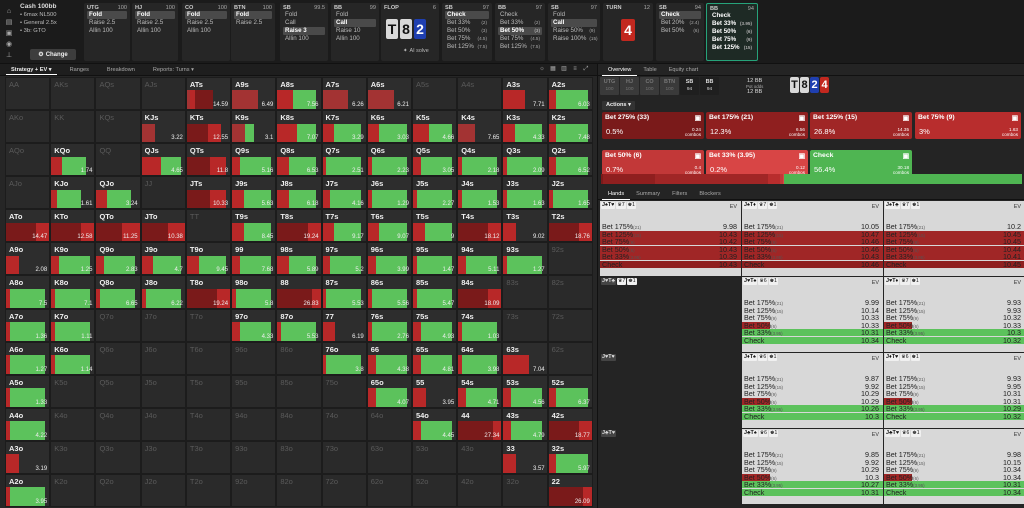 This screenshot has height=508, width=1024. I want to click on hand-cell: J7o, so click(163, 325).